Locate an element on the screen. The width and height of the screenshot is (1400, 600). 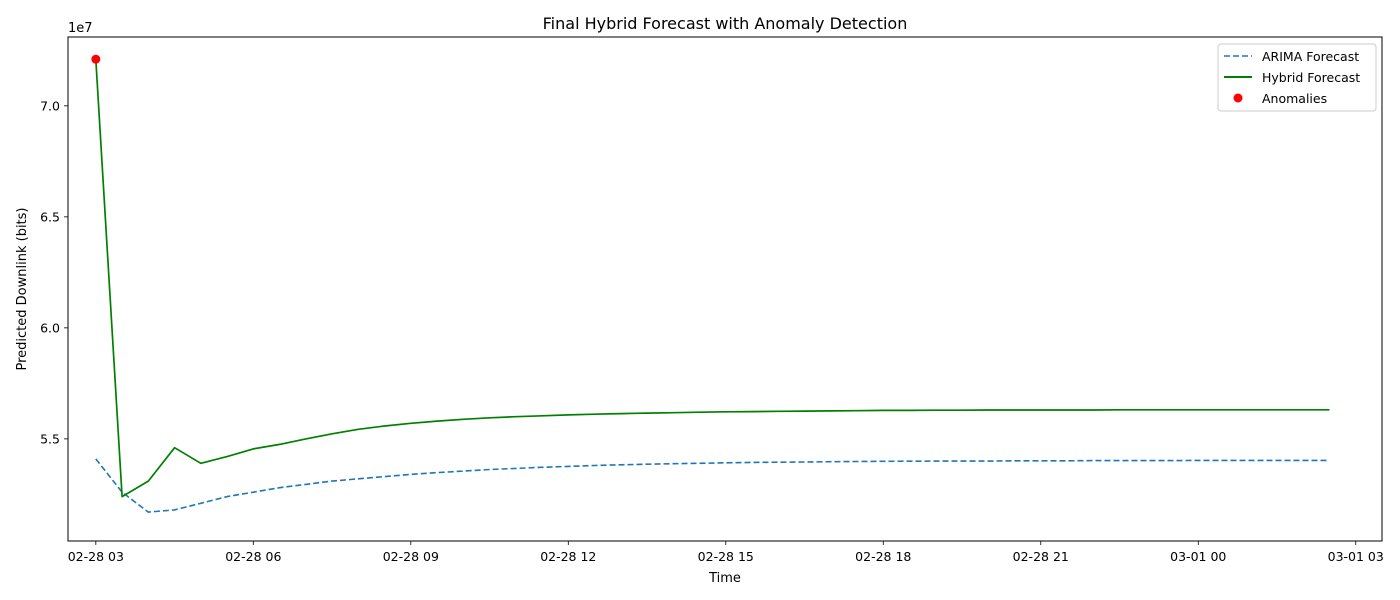
y-axis-ticks: 5.5 6.0 6.5 7.0 is located at coordinates (54, 272).